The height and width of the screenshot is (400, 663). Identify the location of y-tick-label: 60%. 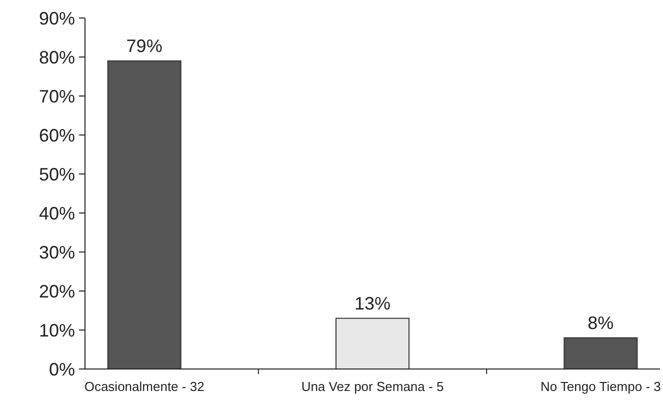
(56, 135).